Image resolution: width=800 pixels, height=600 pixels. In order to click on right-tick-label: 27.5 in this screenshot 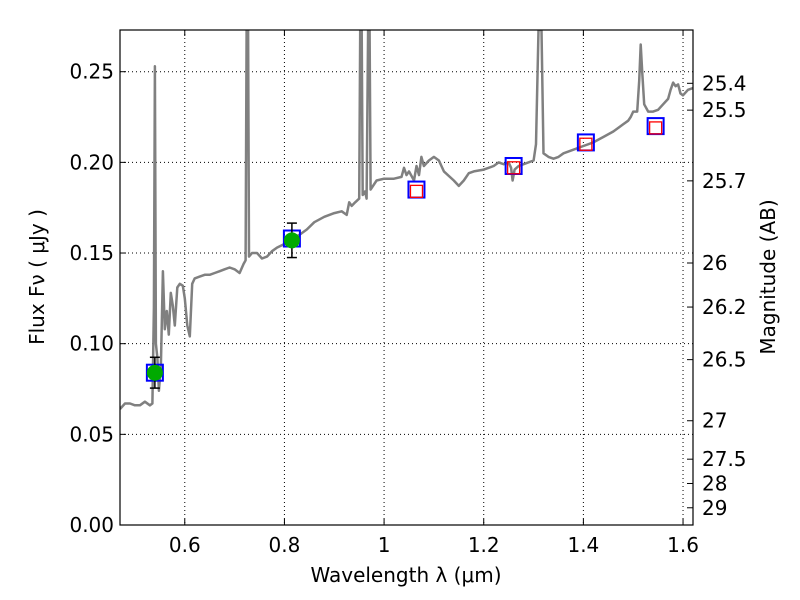, I will do `click(724, 459)`.